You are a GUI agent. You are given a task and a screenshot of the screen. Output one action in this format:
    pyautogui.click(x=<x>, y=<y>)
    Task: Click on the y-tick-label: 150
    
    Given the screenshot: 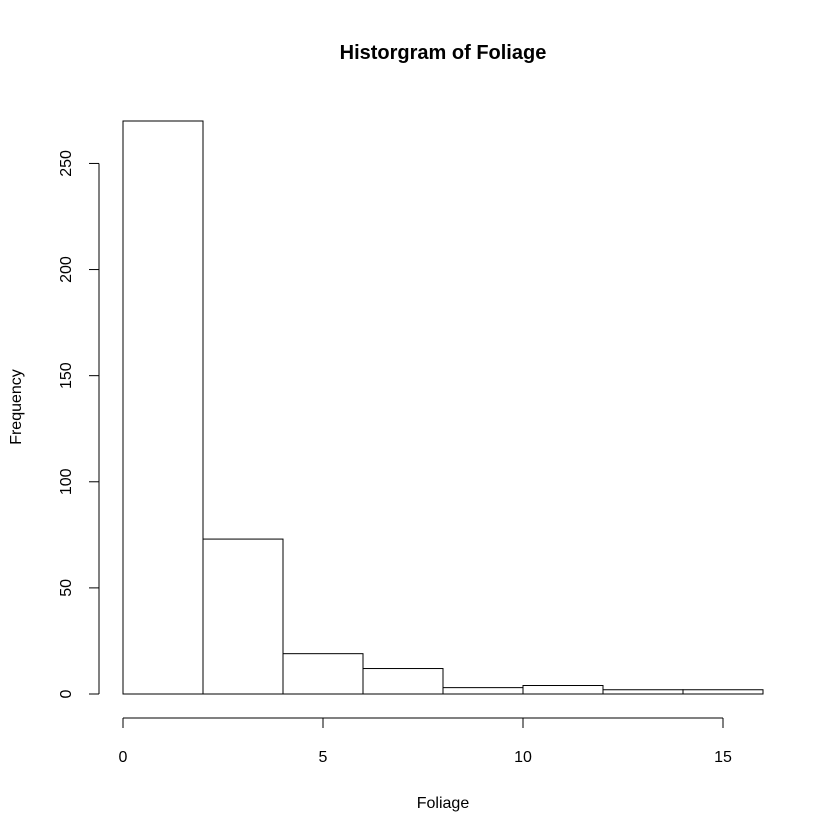 What is the action you would take?
    pyautogui.click(x=66, y=375)
    